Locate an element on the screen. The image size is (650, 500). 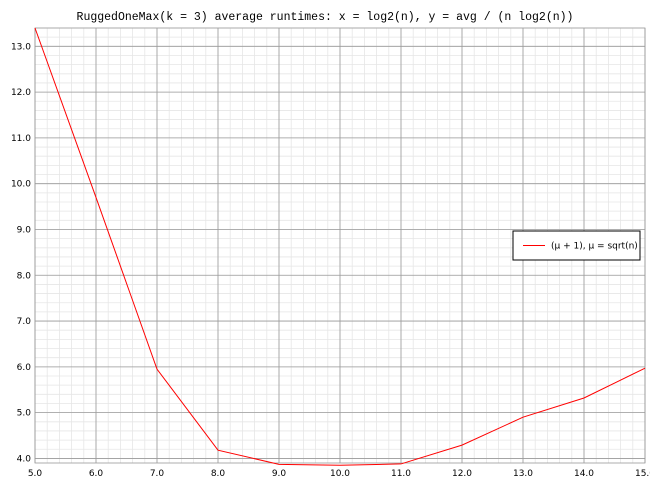
x-tick-label: 12.0 is located at coordinates (462, 474).